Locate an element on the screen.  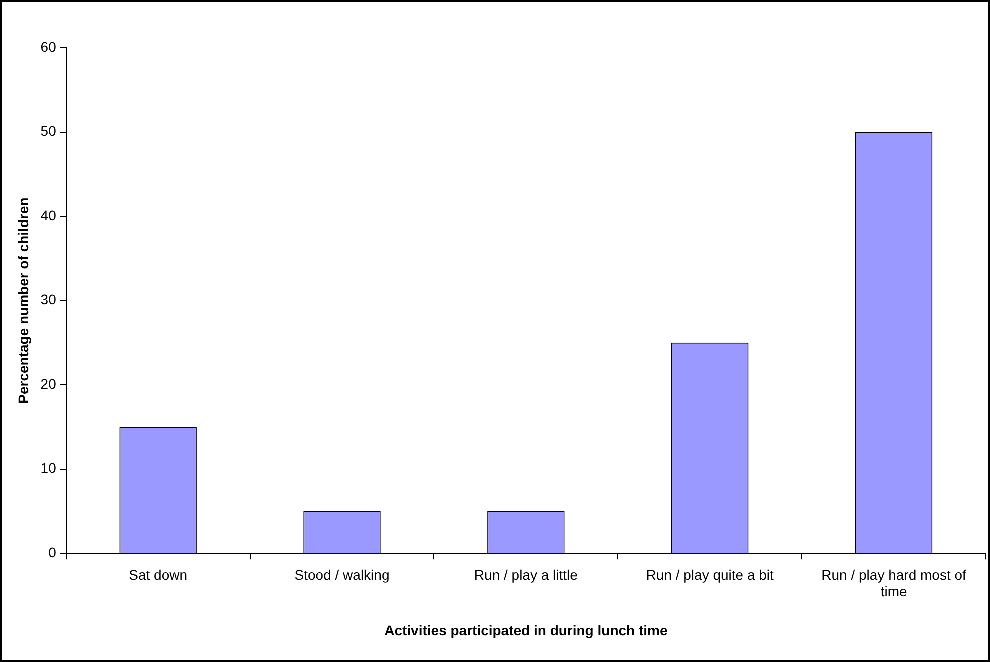
x-tick-label: Run / play quite a bit is located at coordinates (710, 574).